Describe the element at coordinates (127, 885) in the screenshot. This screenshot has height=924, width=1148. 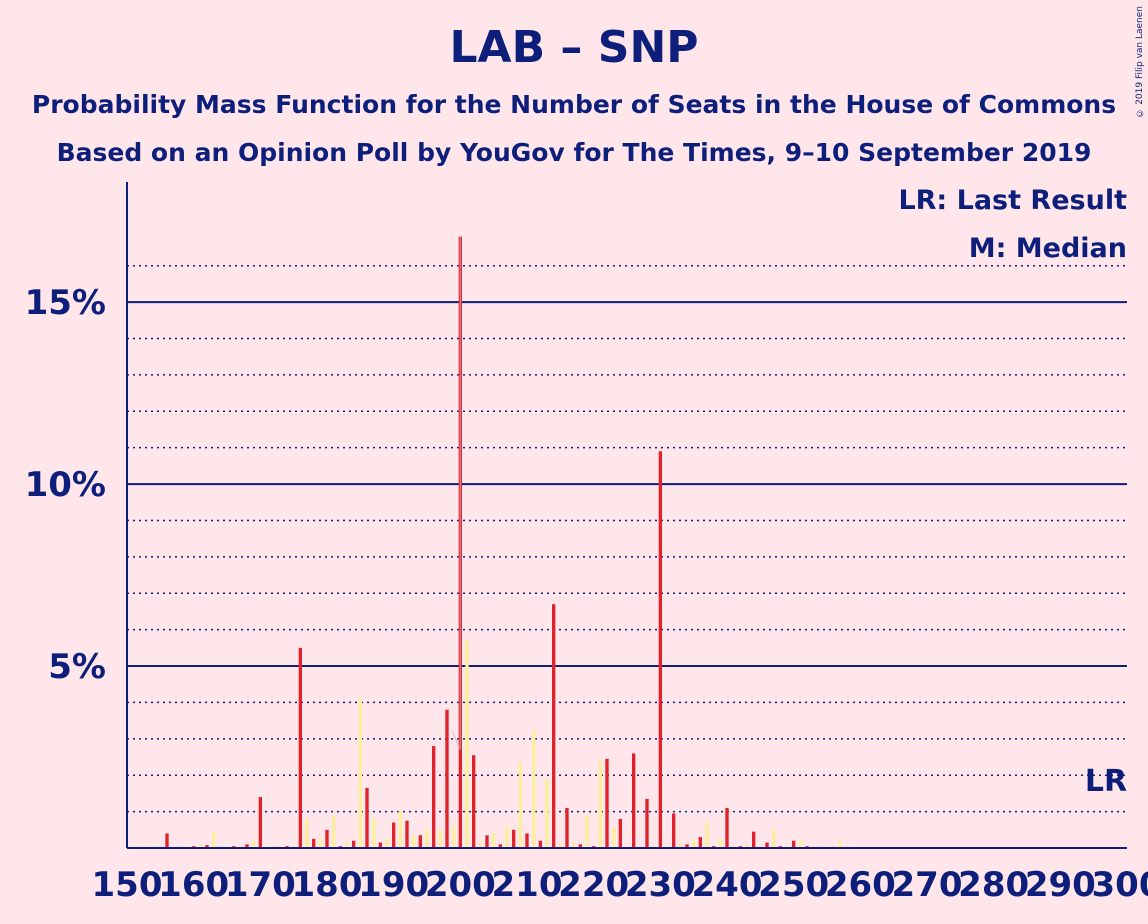
I see `x-tick-label: 150` at that location.